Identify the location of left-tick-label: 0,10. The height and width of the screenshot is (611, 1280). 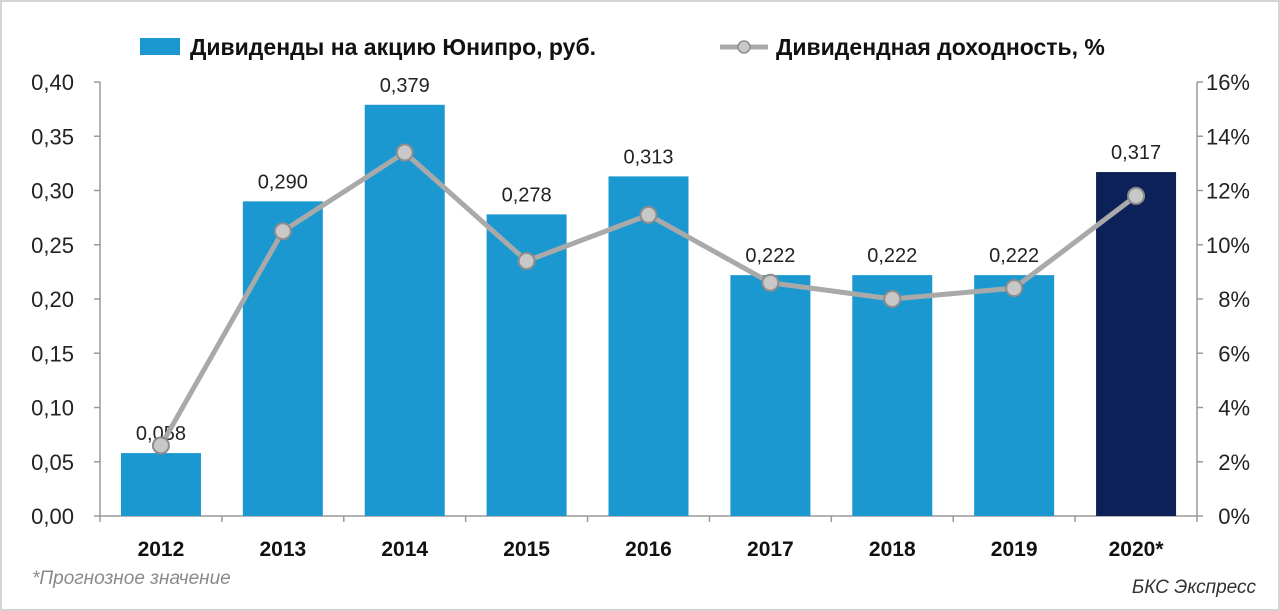
(52, 408).